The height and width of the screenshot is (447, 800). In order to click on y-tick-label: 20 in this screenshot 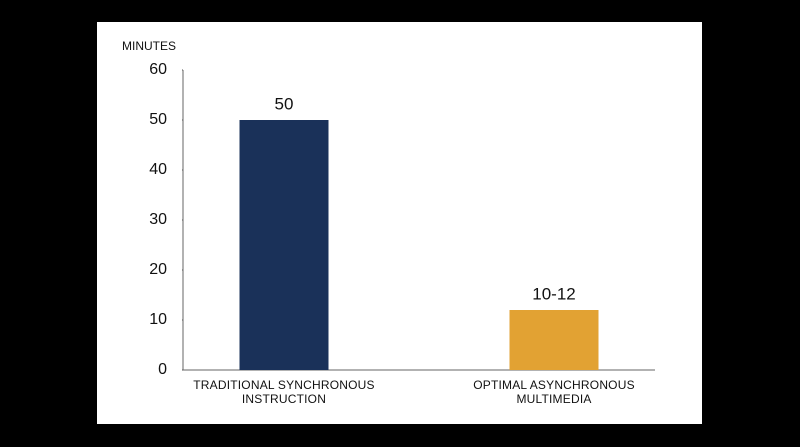, I will do `click(158, 269)`.